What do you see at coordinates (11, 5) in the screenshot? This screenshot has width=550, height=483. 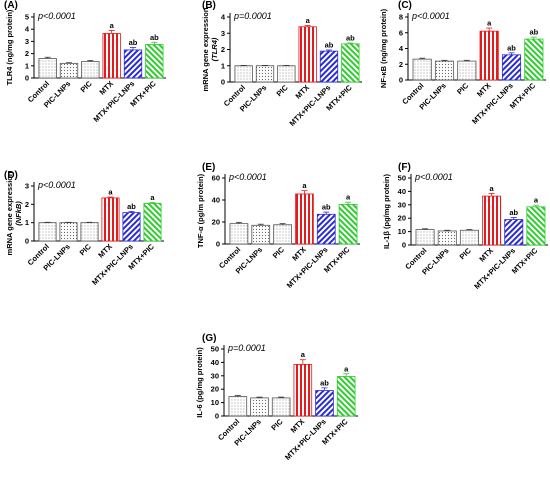 I see `panel-letter: (A)` at bounding box center [11, 5].